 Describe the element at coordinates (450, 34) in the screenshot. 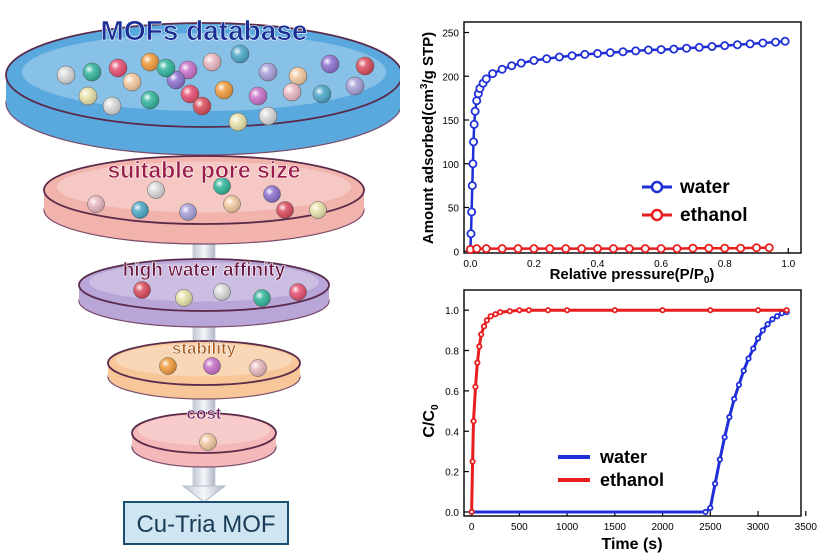

I see `y-tick-label: 250` at that location.